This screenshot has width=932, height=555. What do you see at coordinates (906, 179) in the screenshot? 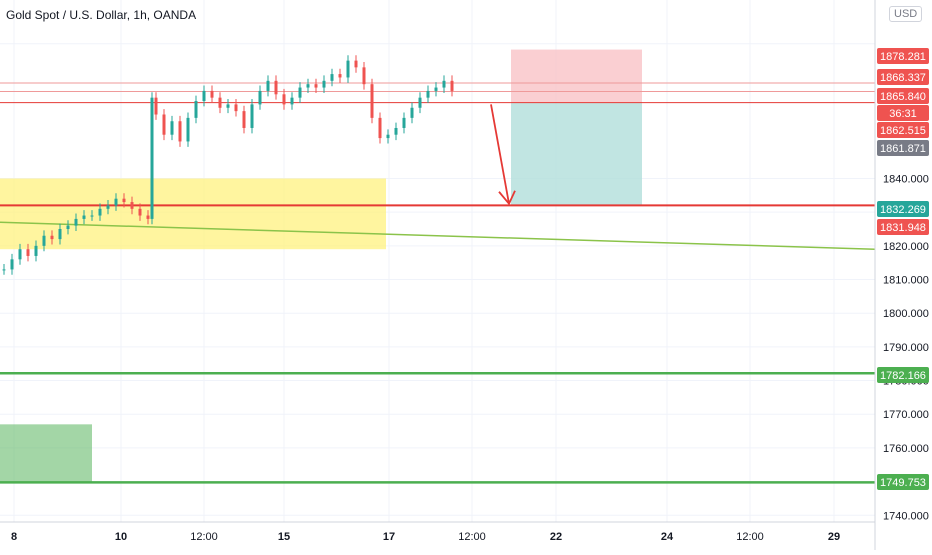
I see `y-tick-label: 1840.000` at bounding box center [906, 179].